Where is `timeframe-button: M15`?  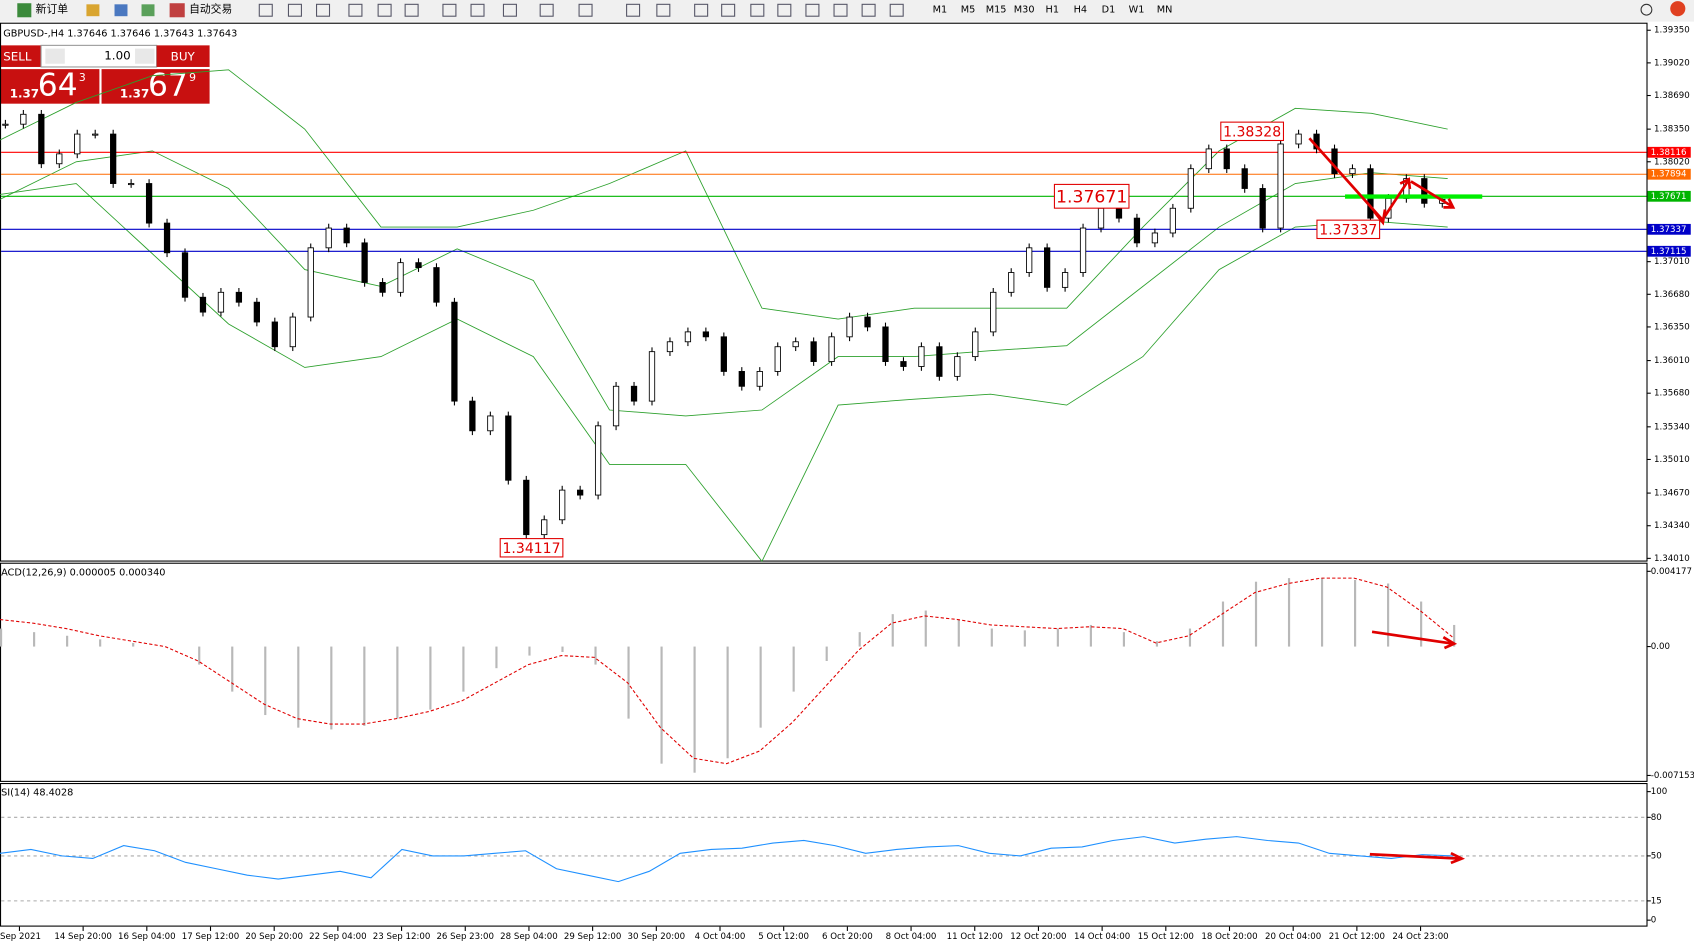 timeframe-button: M15 is located at coordinates (996, 10).